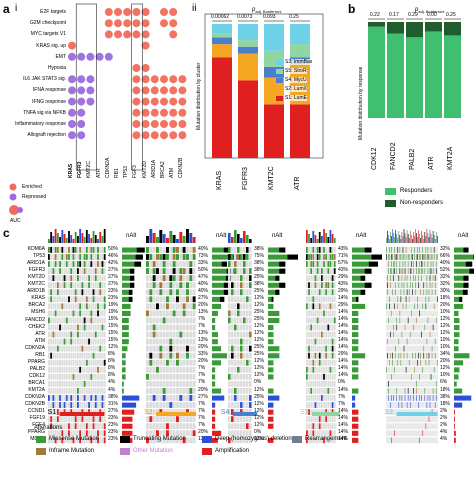 This screenshot has height=481, width=474. What do you see at coordinates (203, 396) in the screenshot?
I see `percent-label: 27%` at bounding box center [203, 396].